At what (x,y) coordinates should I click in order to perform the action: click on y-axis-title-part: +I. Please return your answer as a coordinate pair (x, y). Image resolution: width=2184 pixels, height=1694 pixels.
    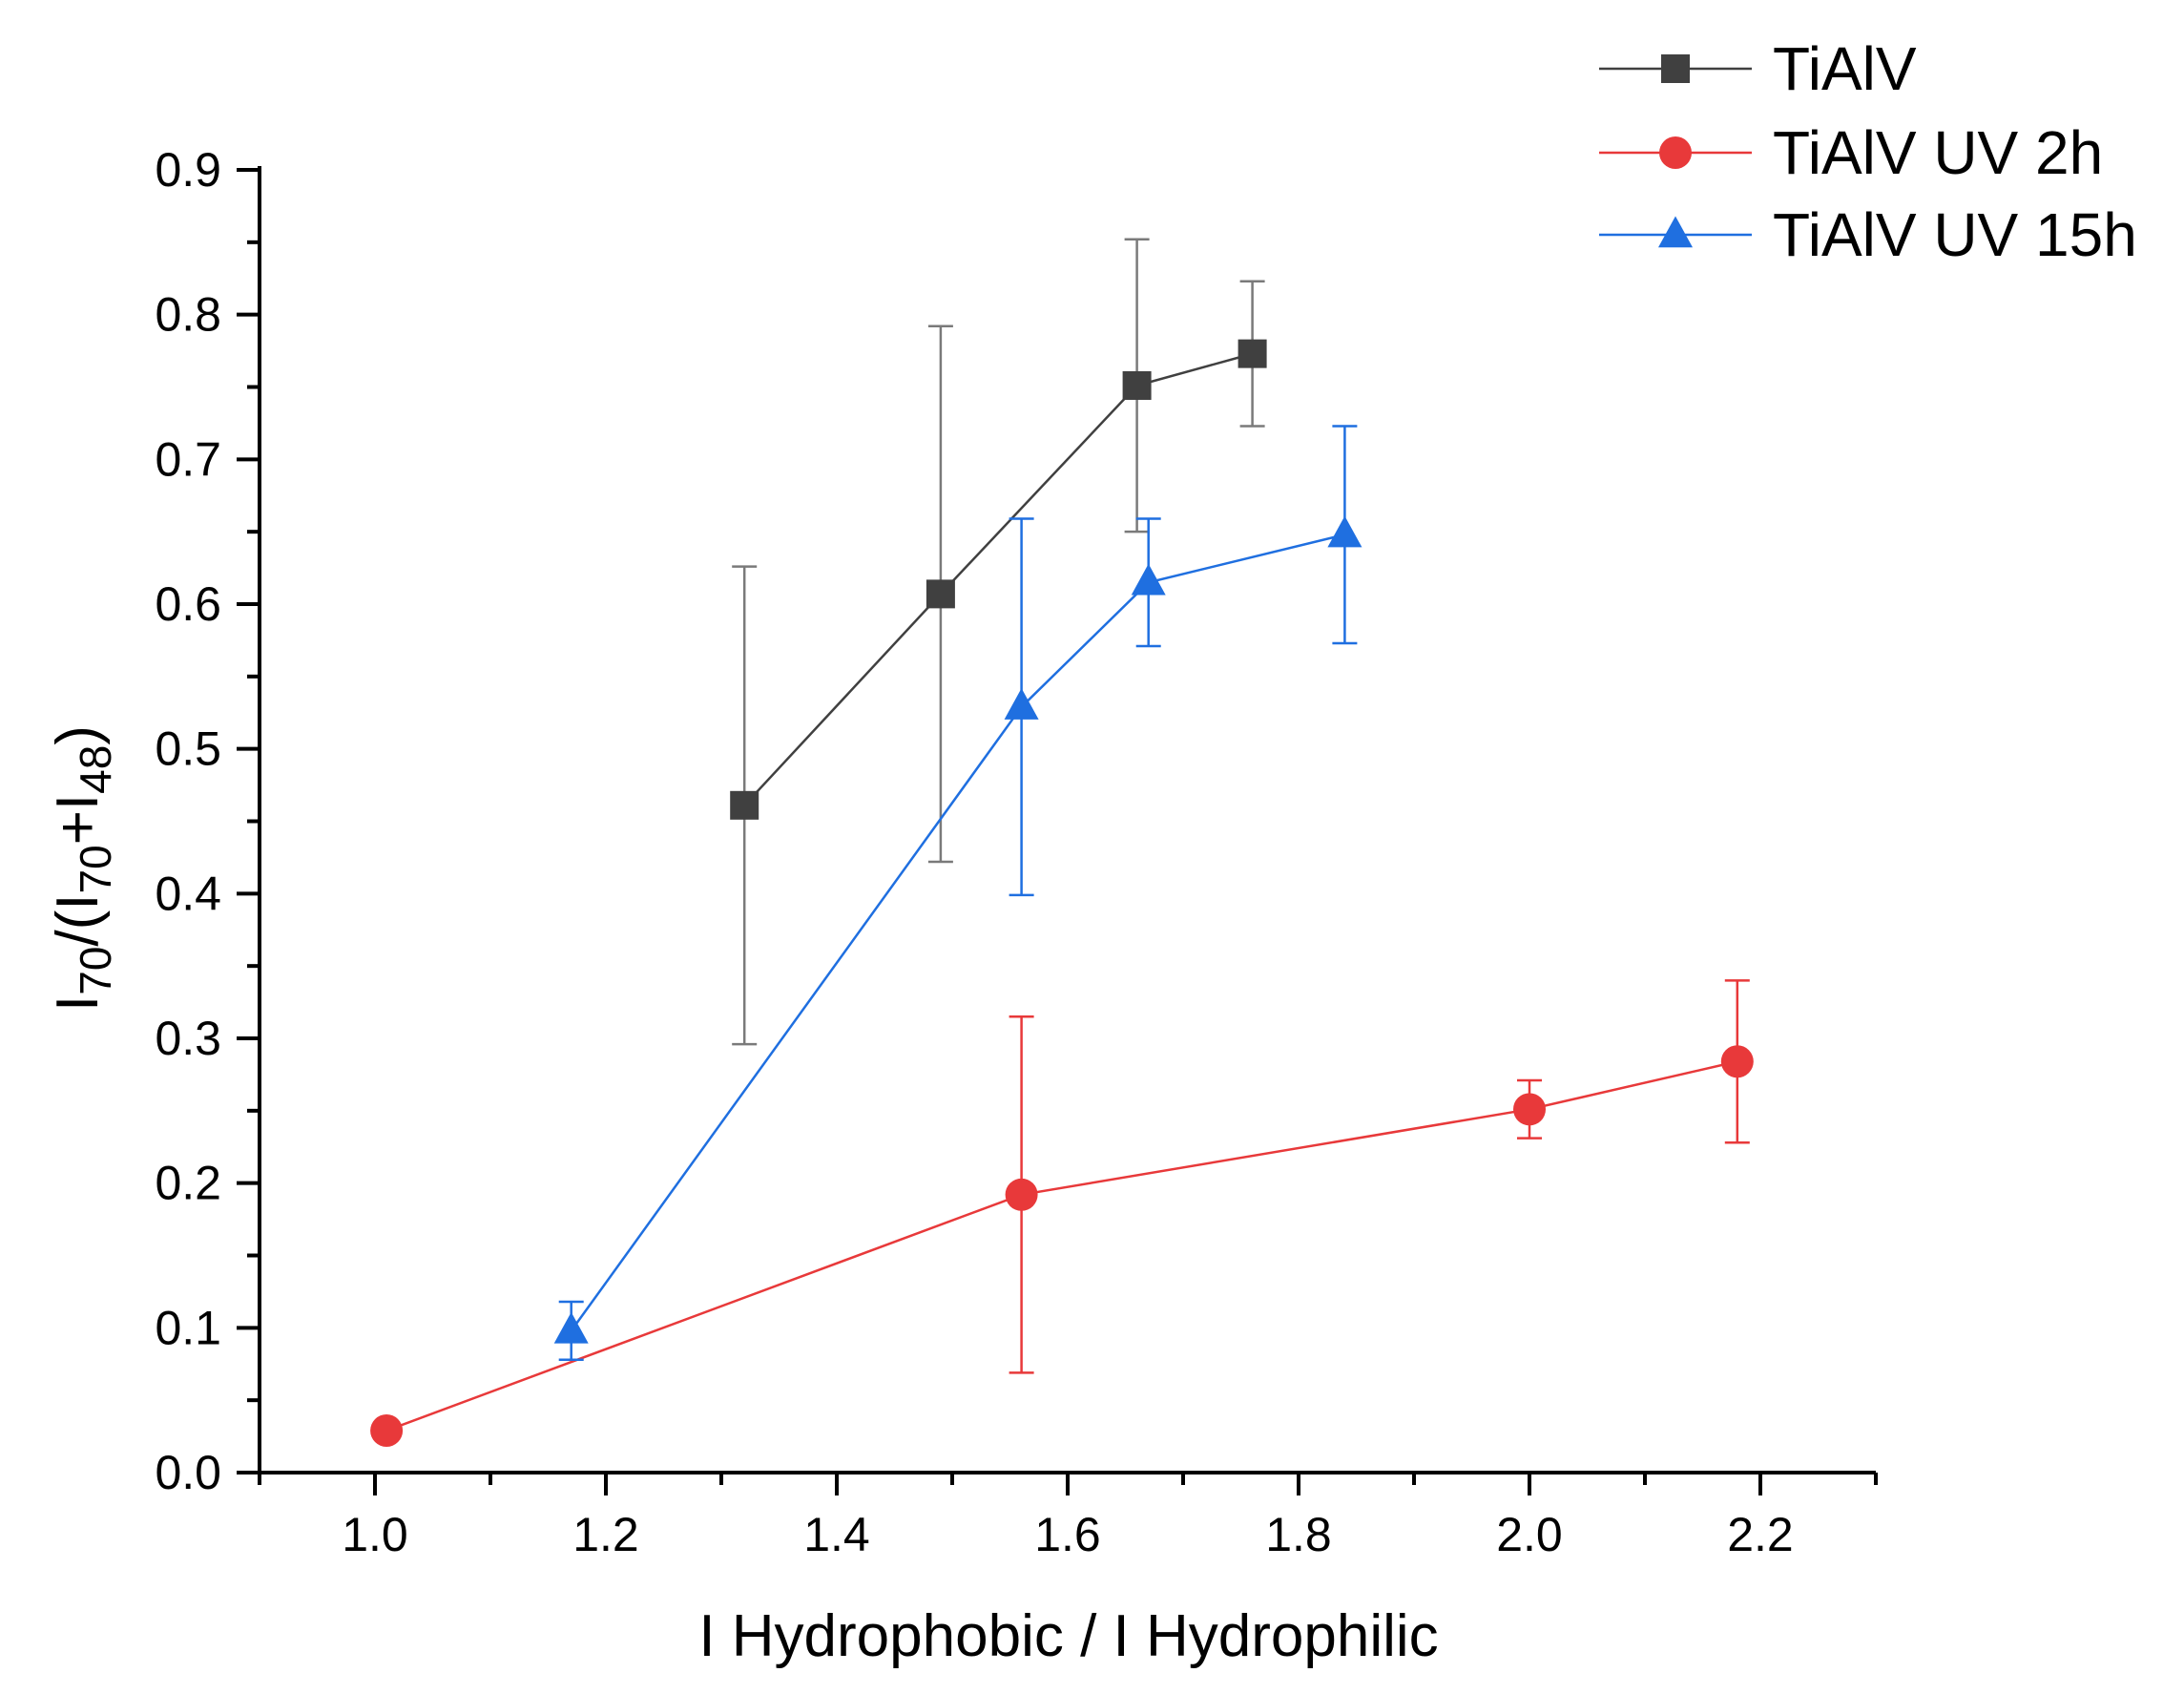
    Looking at the image, I should click on (78, 819).